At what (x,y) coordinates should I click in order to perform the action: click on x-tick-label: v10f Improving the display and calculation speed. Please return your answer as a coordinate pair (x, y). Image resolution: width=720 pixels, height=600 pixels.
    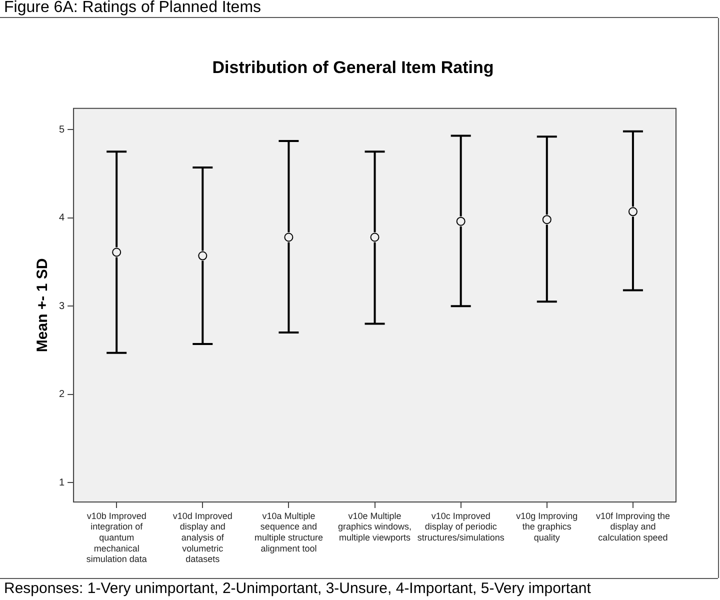
    Looking at the image, I should click on (633, 526).